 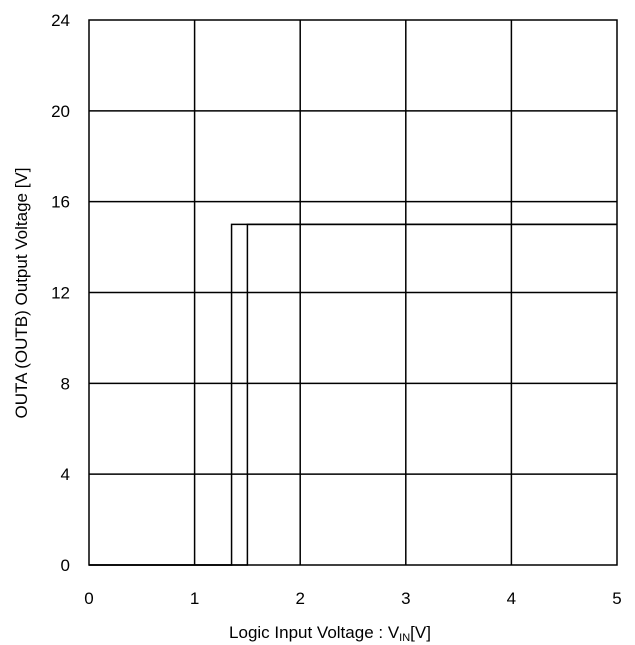 What do you see at coordinates (511, 598) in the screenshot?
I see `x-tick-label-4: 4` at bounding box center [511, 598].